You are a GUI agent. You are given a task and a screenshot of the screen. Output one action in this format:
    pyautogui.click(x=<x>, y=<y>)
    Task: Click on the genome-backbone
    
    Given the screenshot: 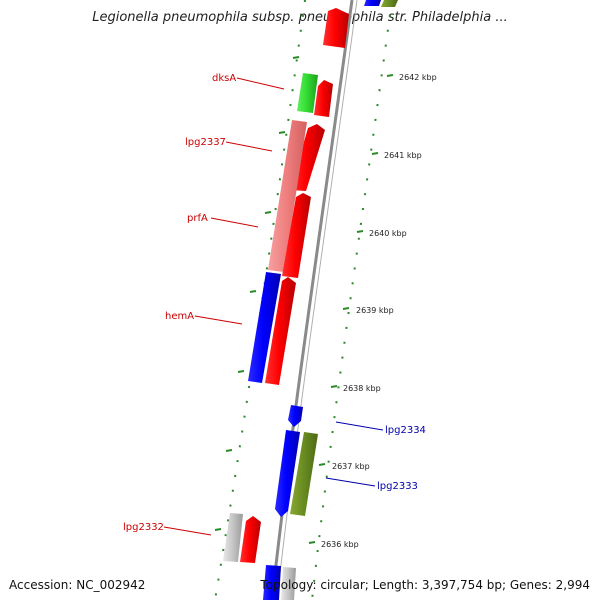 What is the action you would take?
    pyautogui.click(x=314, y=300)
    